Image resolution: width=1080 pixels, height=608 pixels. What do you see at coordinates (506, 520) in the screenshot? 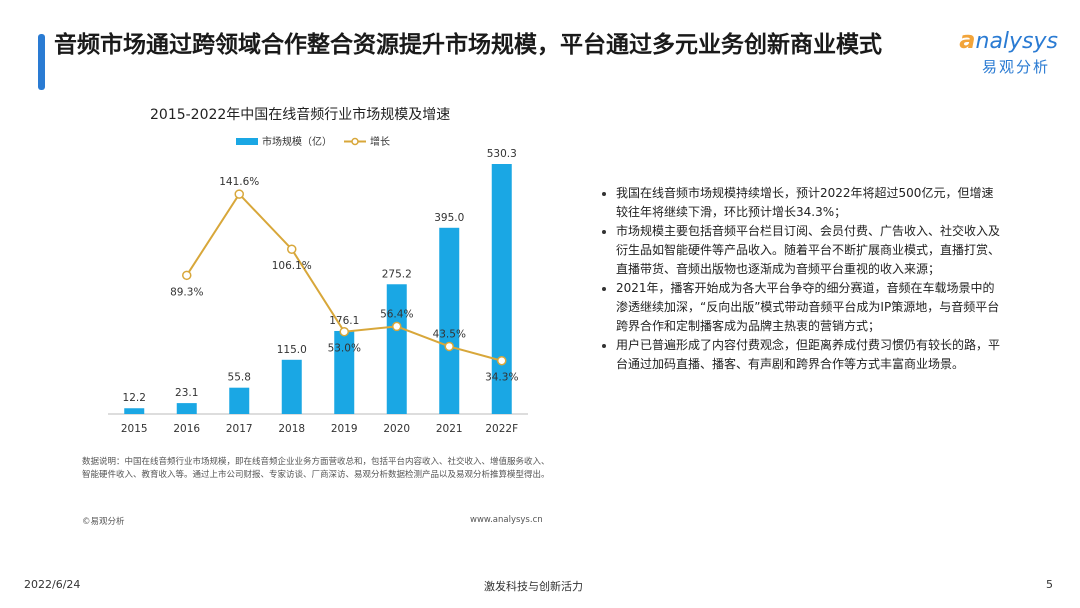
I see `source-website: www.analysys.cn` at bounding box center [506, 520].